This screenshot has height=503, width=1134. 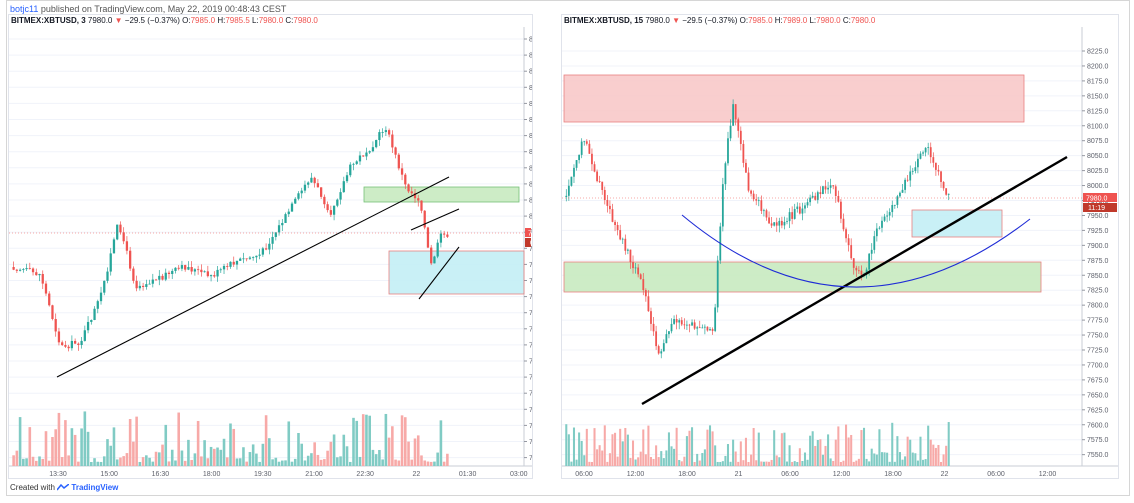 What do you see at coordinates (24, 9) in the screenshot?
I see `author-link: botjc11` at bounding box center [24, 9].